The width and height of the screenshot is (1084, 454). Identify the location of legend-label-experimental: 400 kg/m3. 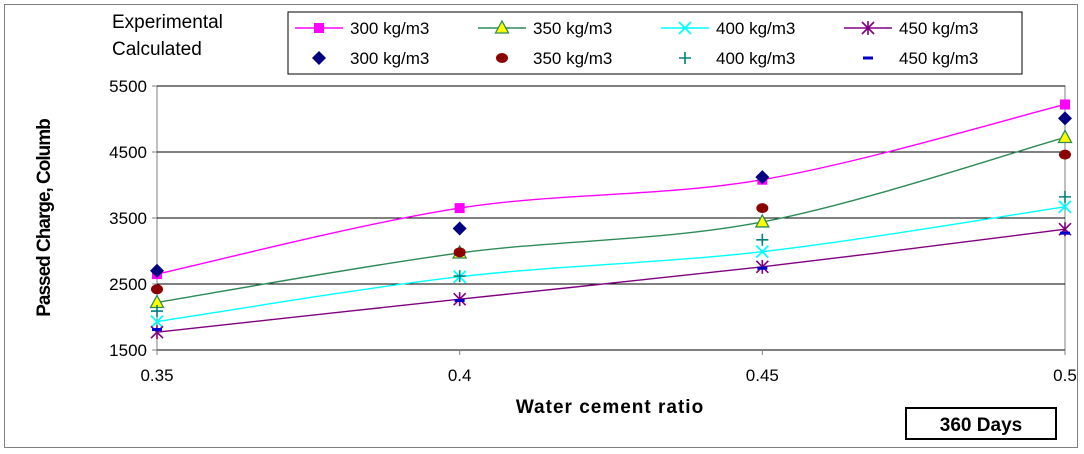
(755, 28).